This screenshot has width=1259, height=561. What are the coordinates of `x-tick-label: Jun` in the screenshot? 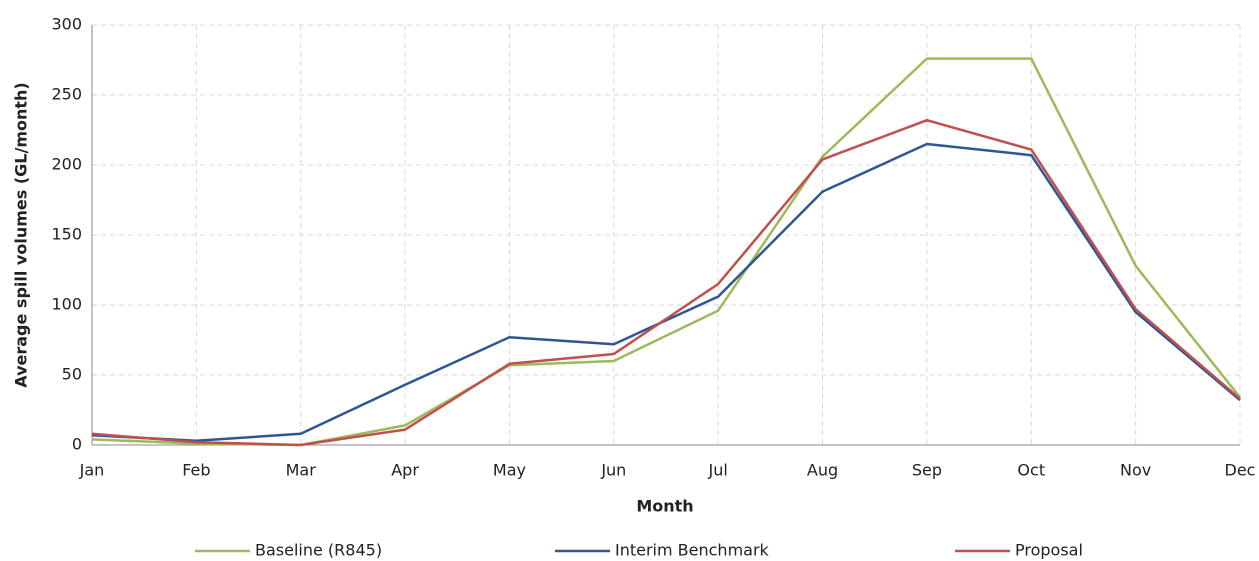 It's located at (613, 470).